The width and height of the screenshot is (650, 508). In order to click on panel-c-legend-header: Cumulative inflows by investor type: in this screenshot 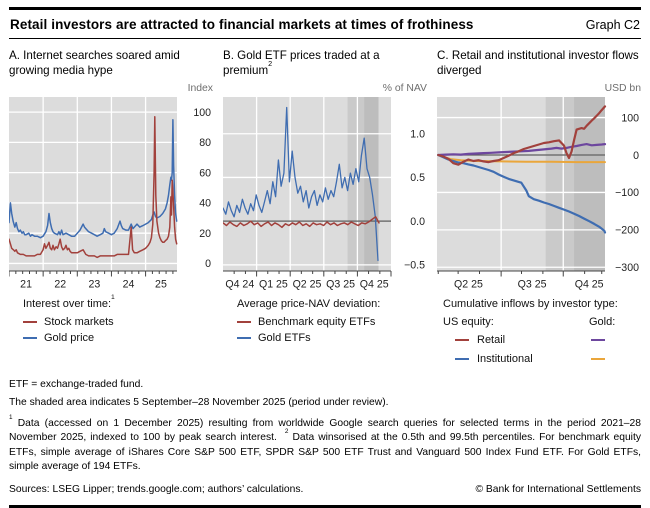, I will do `click(530, 304)`.